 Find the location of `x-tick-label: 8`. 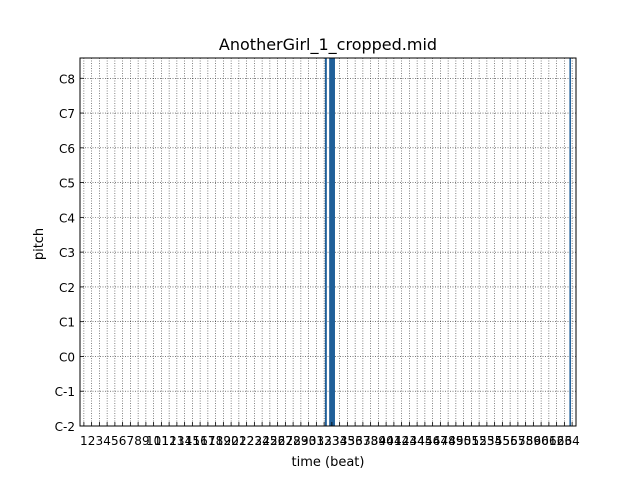

x-tick-label: 8 is located at coordinates (138, 441).